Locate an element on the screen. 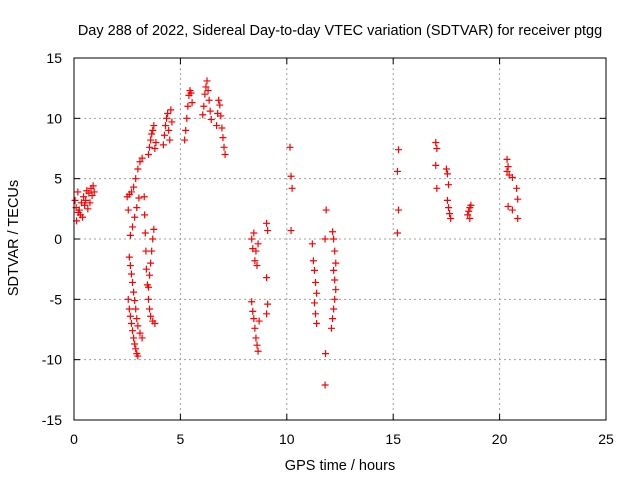 This screenshot has height=480, width=640. y-tick-label: 5 is located at coordinates (58, 179).